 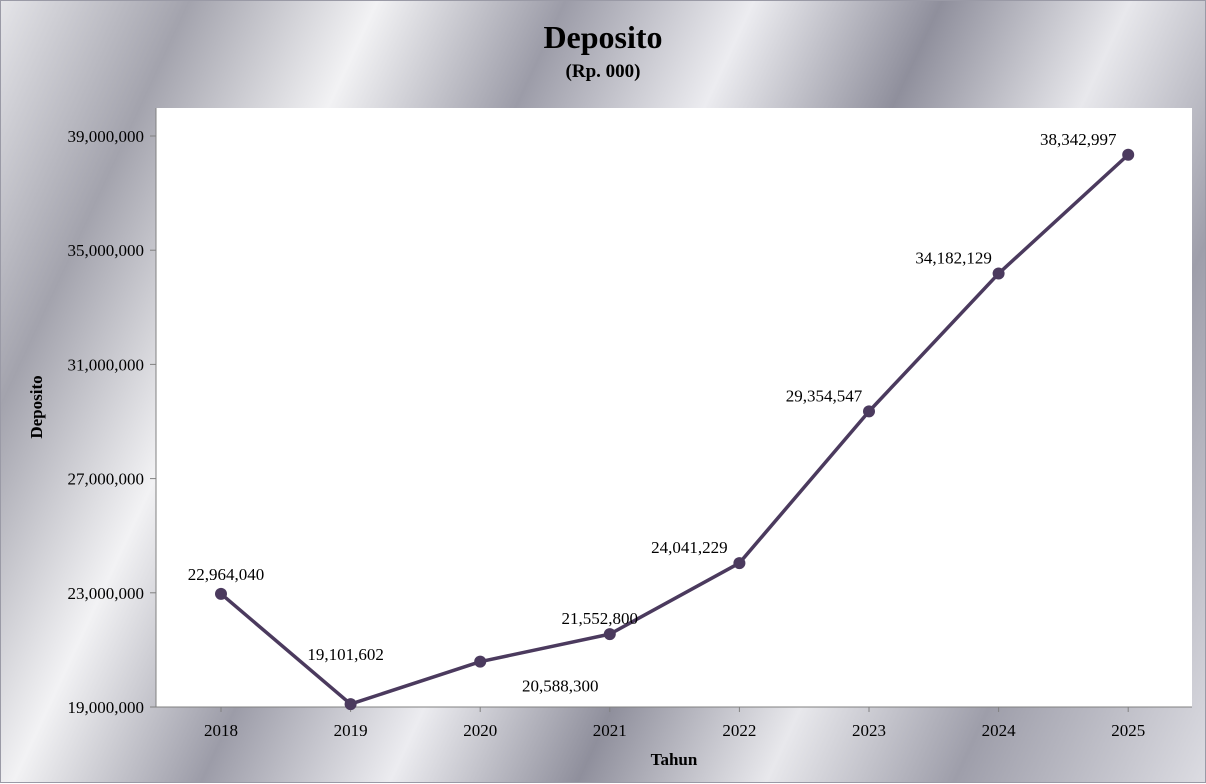 What do you see at coordinates (226, 574) in the screenshot?
I see `data-label: 22,964,040` at bounding box center [226, 574].